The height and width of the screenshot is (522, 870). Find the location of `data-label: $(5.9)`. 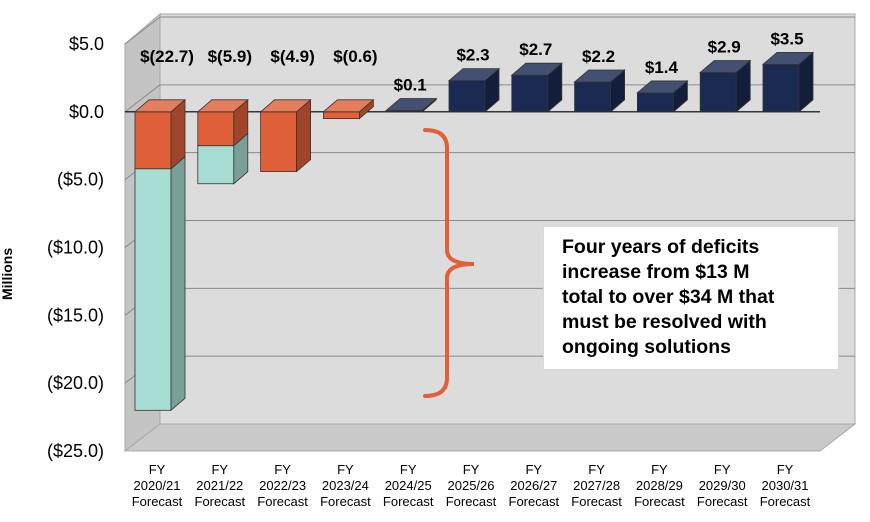

data-label: $(5.9) is located at coordinates (230, 56).